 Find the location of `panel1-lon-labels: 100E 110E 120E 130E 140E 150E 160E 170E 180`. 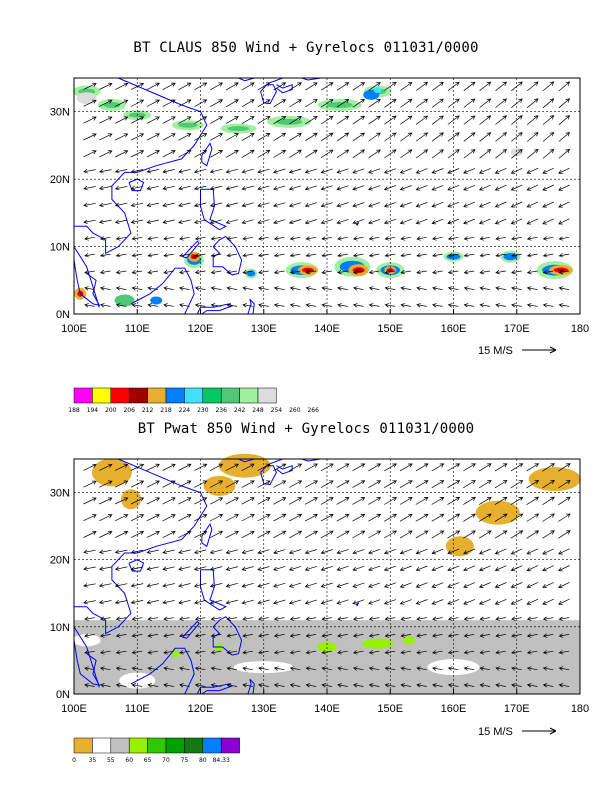

panel1-lon-labels: 100E 110E 120E 130E 140E 150E 160E 170E 180 is located at coordinates (325, 329).